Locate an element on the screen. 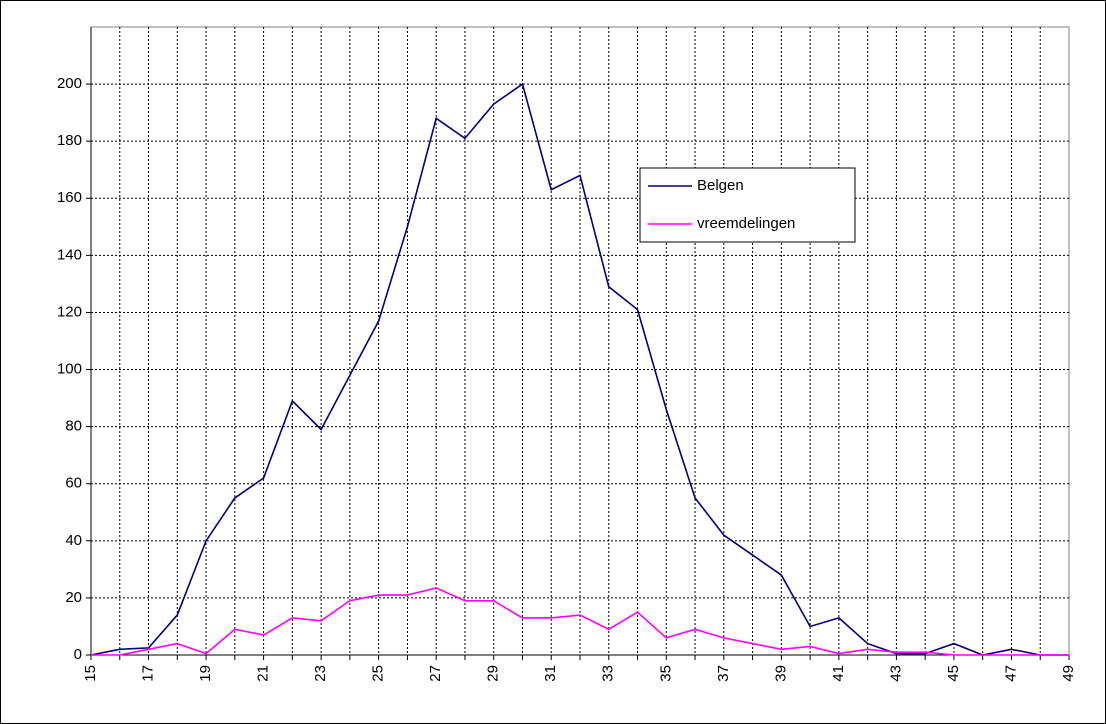 This screenshot has width=1106, height=724. x-tick-label: 29 is located at coordinates (493, 673).